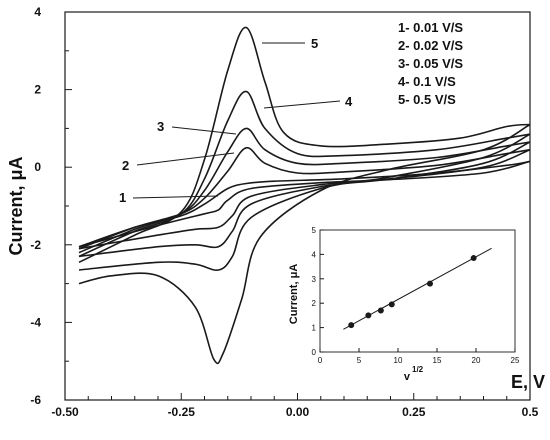  What do you see at coordinates (528, 382) in the screenshot?
I see `main-x-axis-title: E, V` at bounding box center [528, 382].